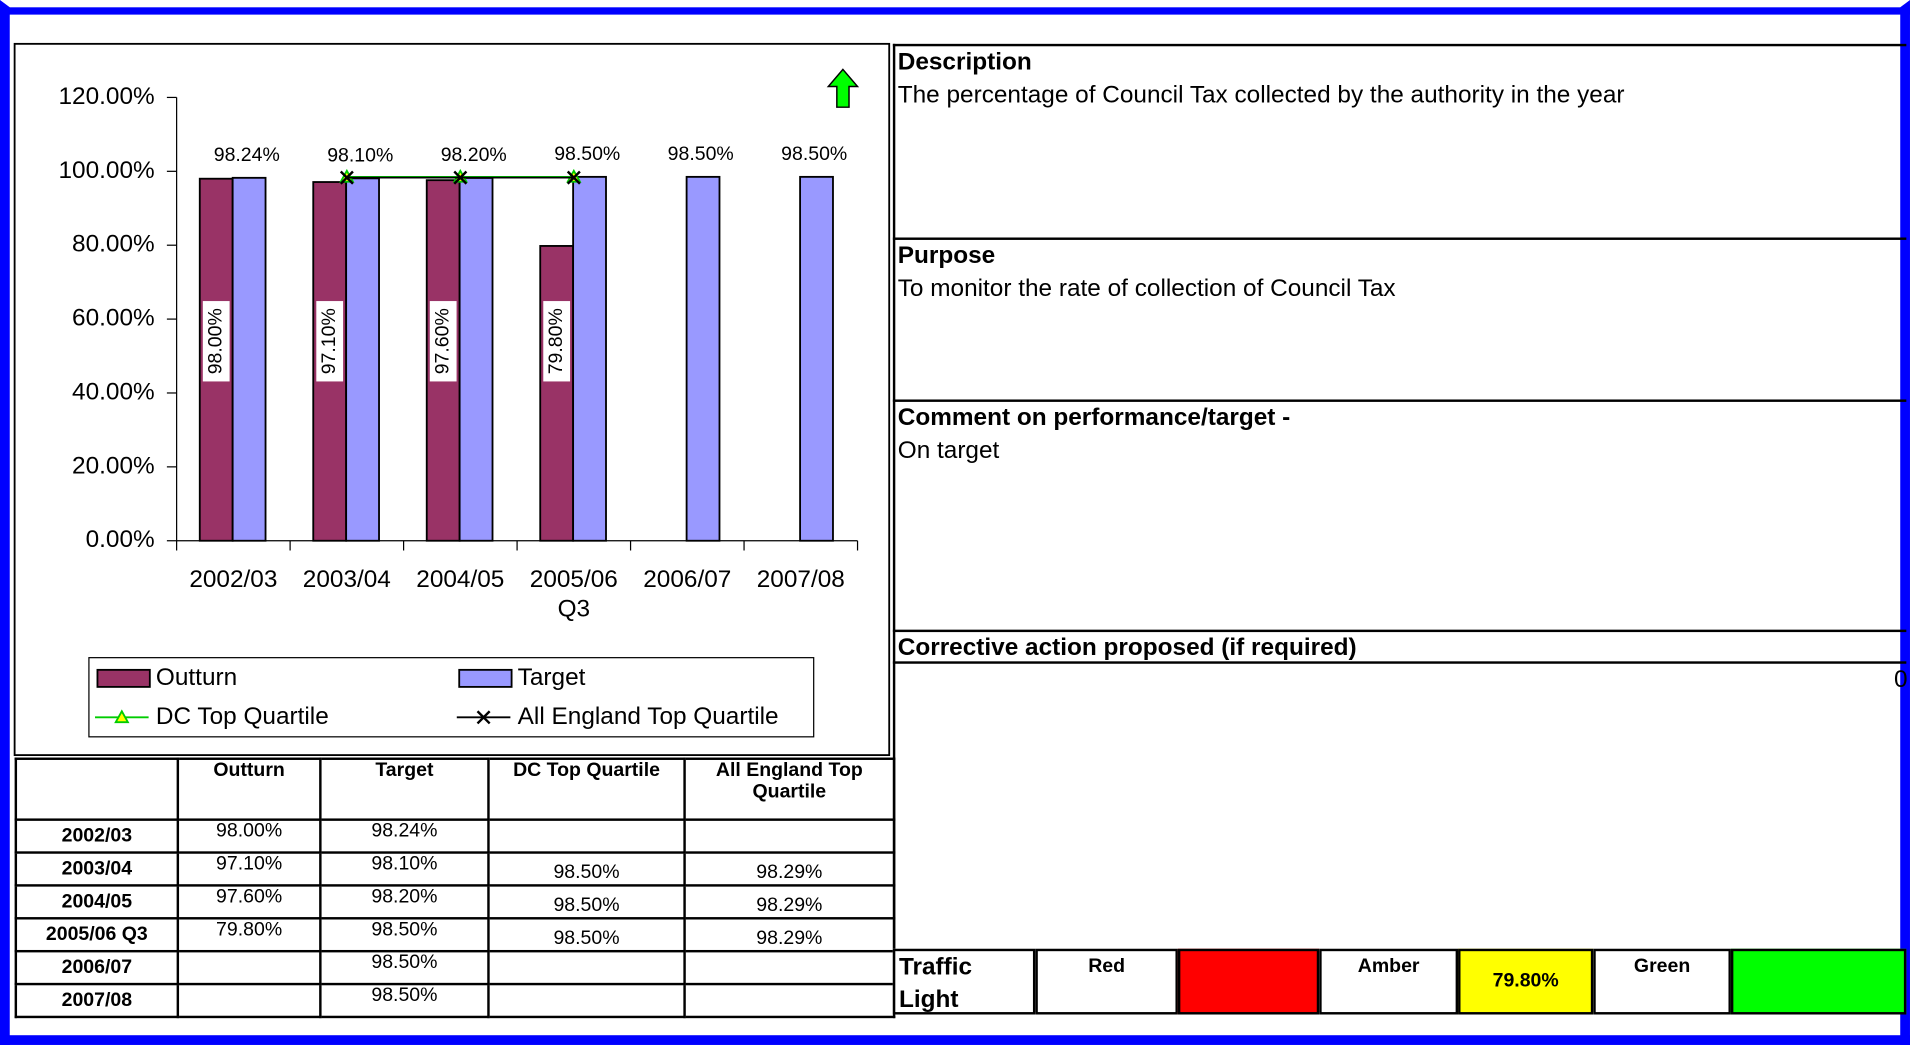 Image resolution: width=1910 pixels, height=1045 pixels. Describe the element at coordinates (249, 869) in the screenshot. I see `table-cell: 97.10%` at that location.